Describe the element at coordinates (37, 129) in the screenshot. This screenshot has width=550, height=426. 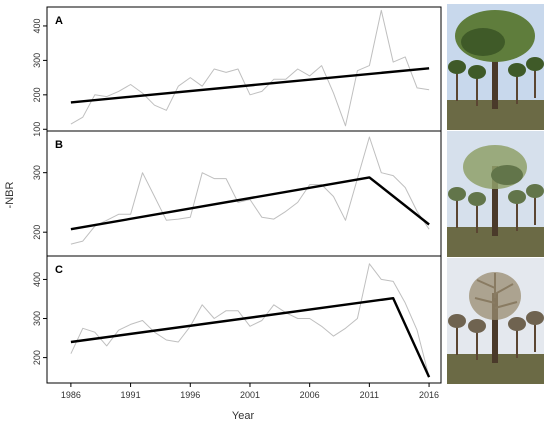
I see `y-tick-label: 100` at that location.